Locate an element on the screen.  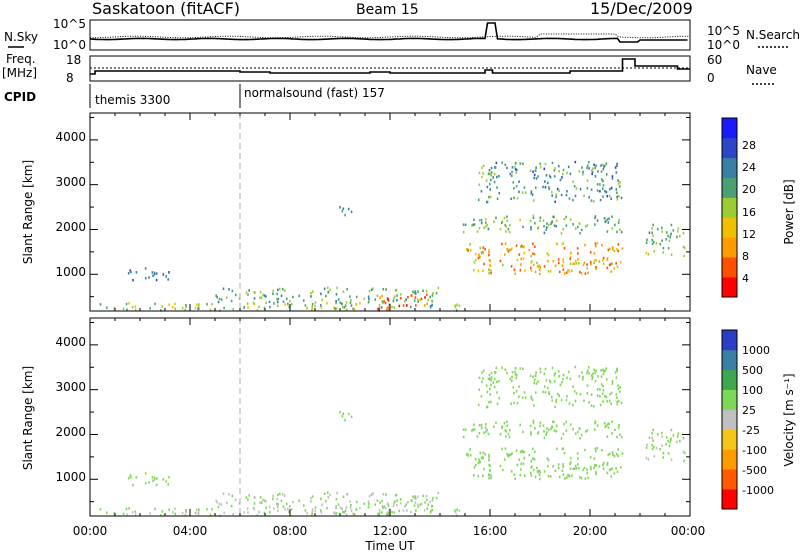
vel-cbar-tick-neg25: -25 is located at coordinates (751, 430).